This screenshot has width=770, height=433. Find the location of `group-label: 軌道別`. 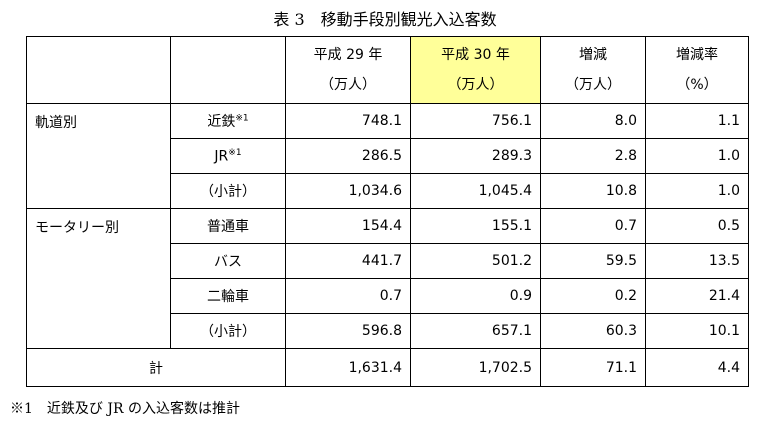

group-label: 軌道別 is located at coordinates (98, 156).